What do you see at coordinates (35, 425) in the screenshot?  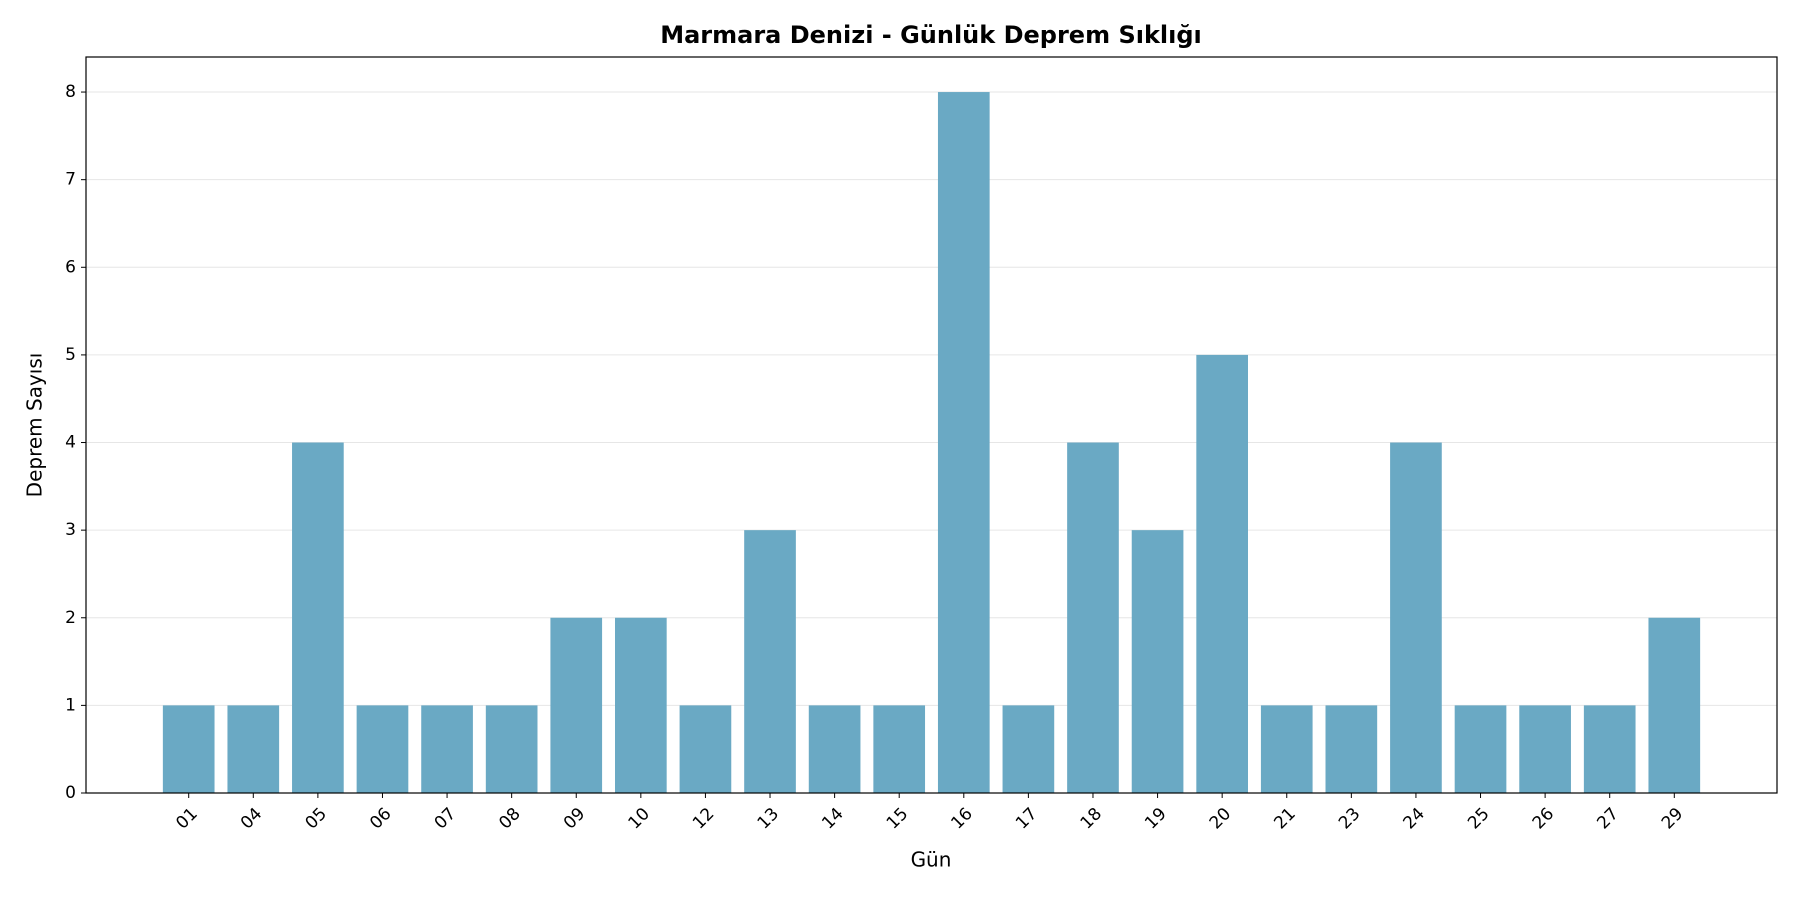 I see `y-axis-label: Deprem Sayısı` at bounding box center [35, 425].